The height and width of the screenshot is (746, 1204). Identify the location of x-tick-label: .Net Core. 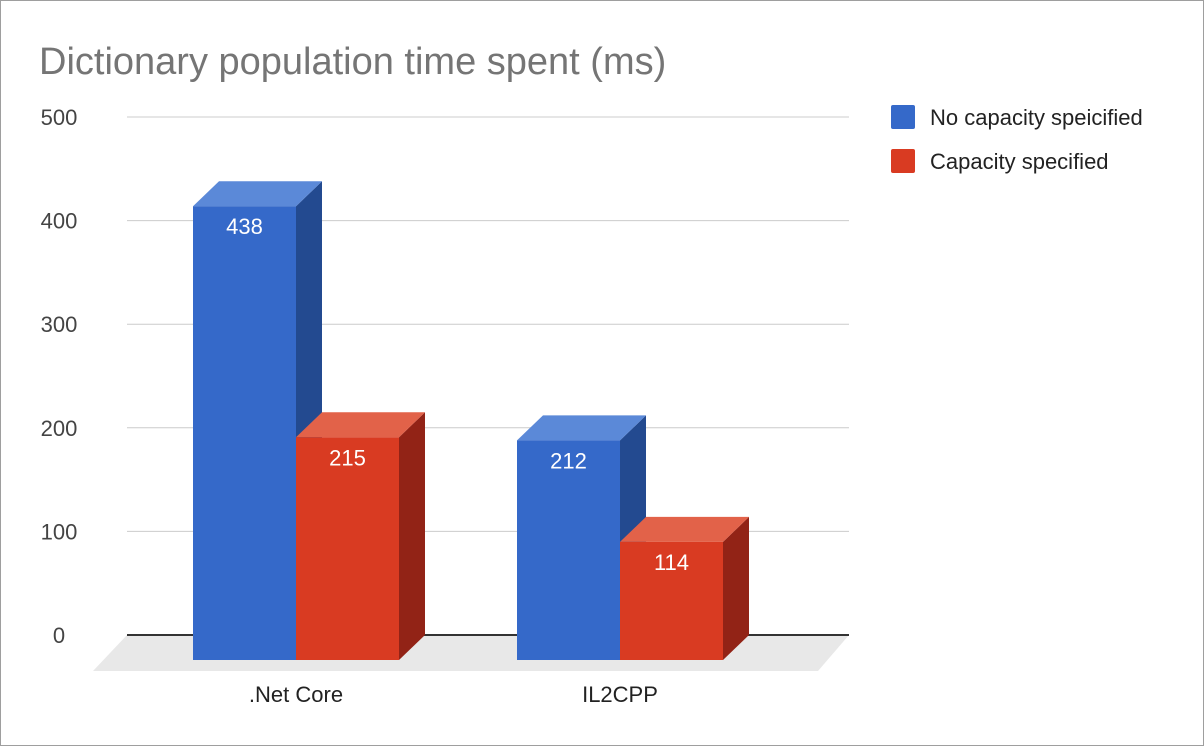
(296, 694).